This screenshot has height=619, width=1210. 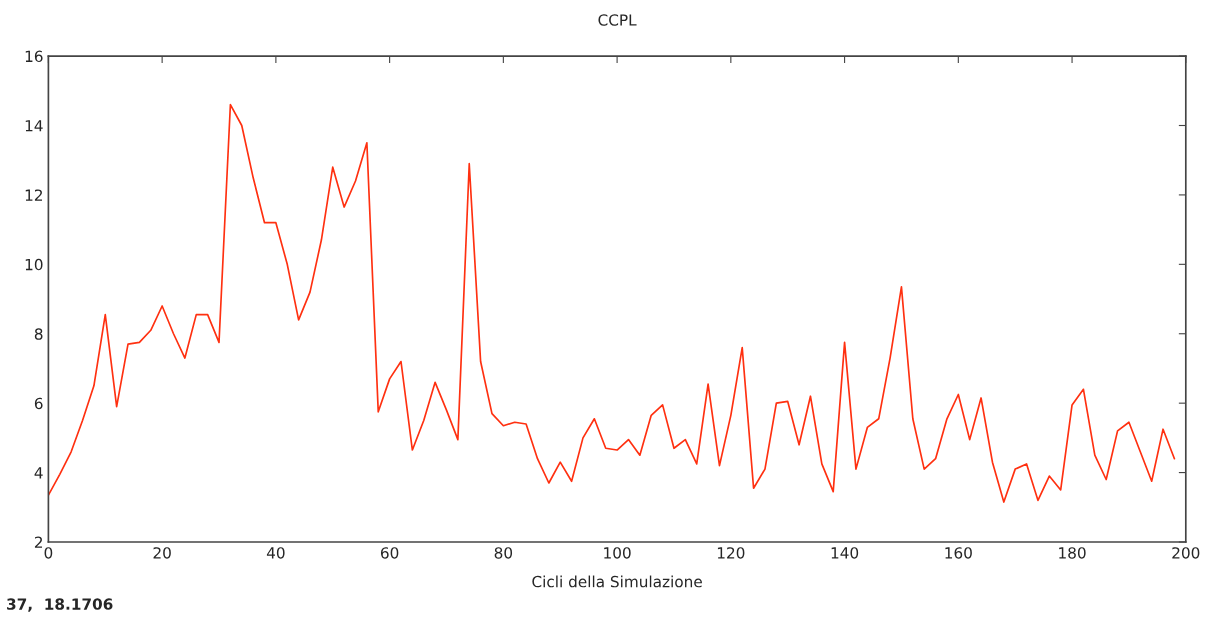 What do you see at coordinates (617, 20) in the screenshot?
I see `chart-title: CCPL` at bounding box center [617, 20].